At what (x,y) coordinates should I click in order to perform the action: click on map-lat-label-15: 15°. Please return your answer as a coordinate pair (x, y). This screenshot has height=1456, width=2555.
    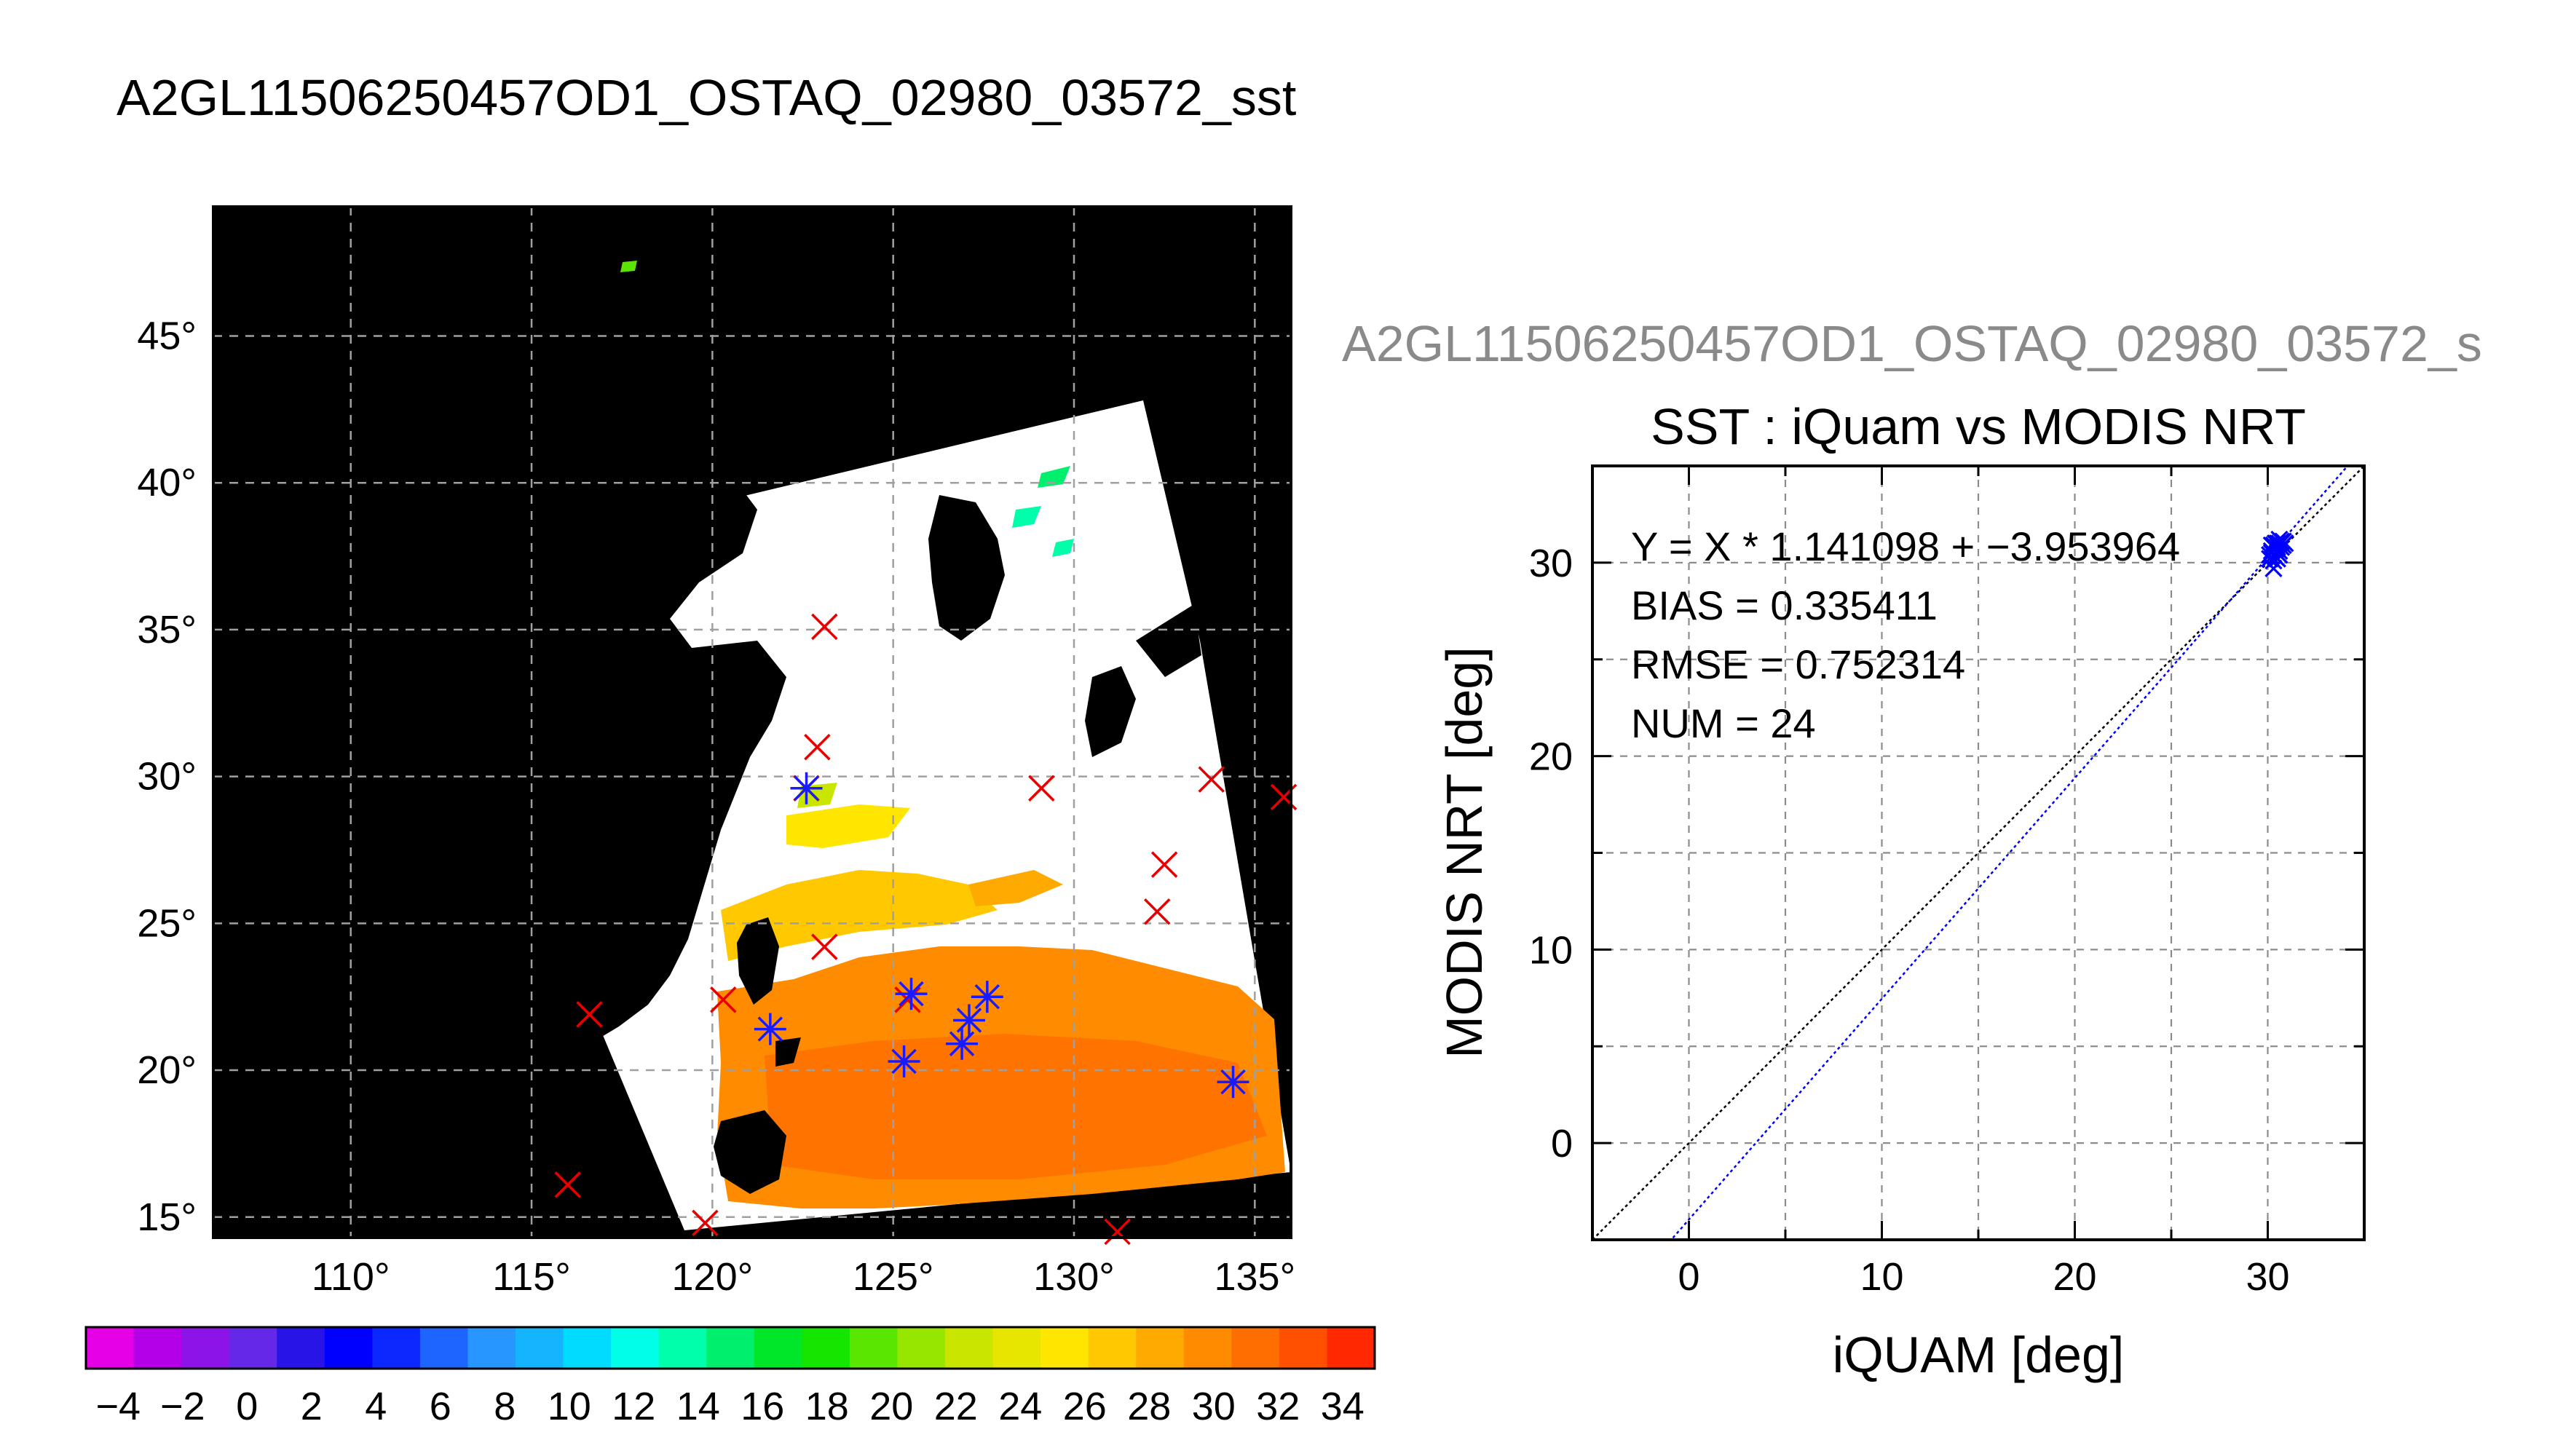
    Looking at the image, I should click on (167, 1217).